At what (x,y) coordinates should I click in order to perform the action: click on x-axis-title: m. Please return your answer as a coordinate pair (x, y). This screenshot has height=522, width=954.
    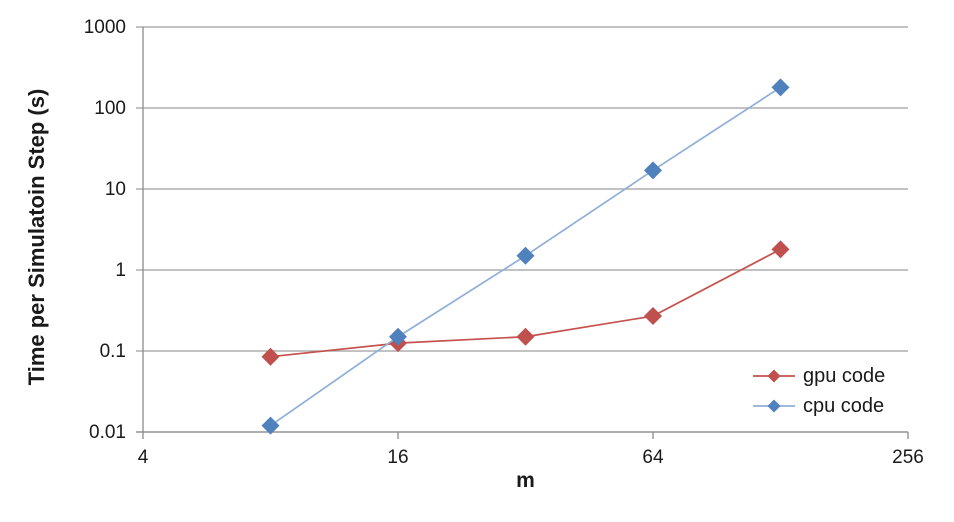
    Looking at the image, I should click on (525, 480).